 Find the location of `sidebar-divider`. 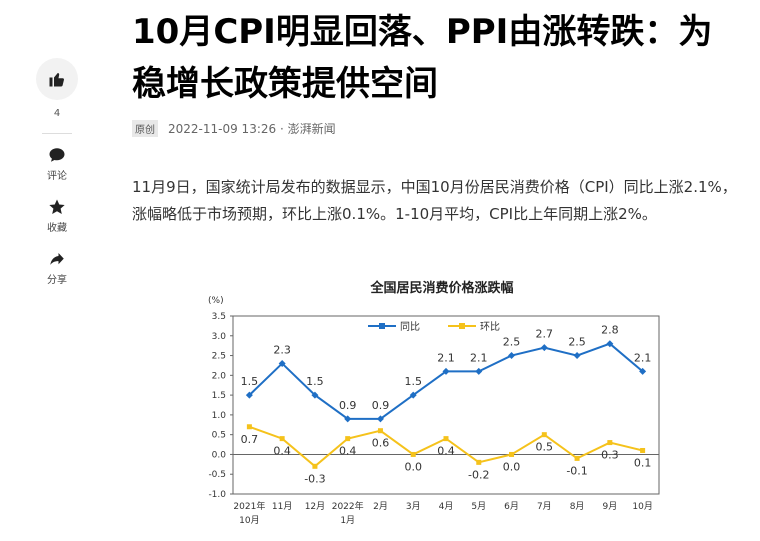

sidebar-divider is located at coordinates (57, 133).